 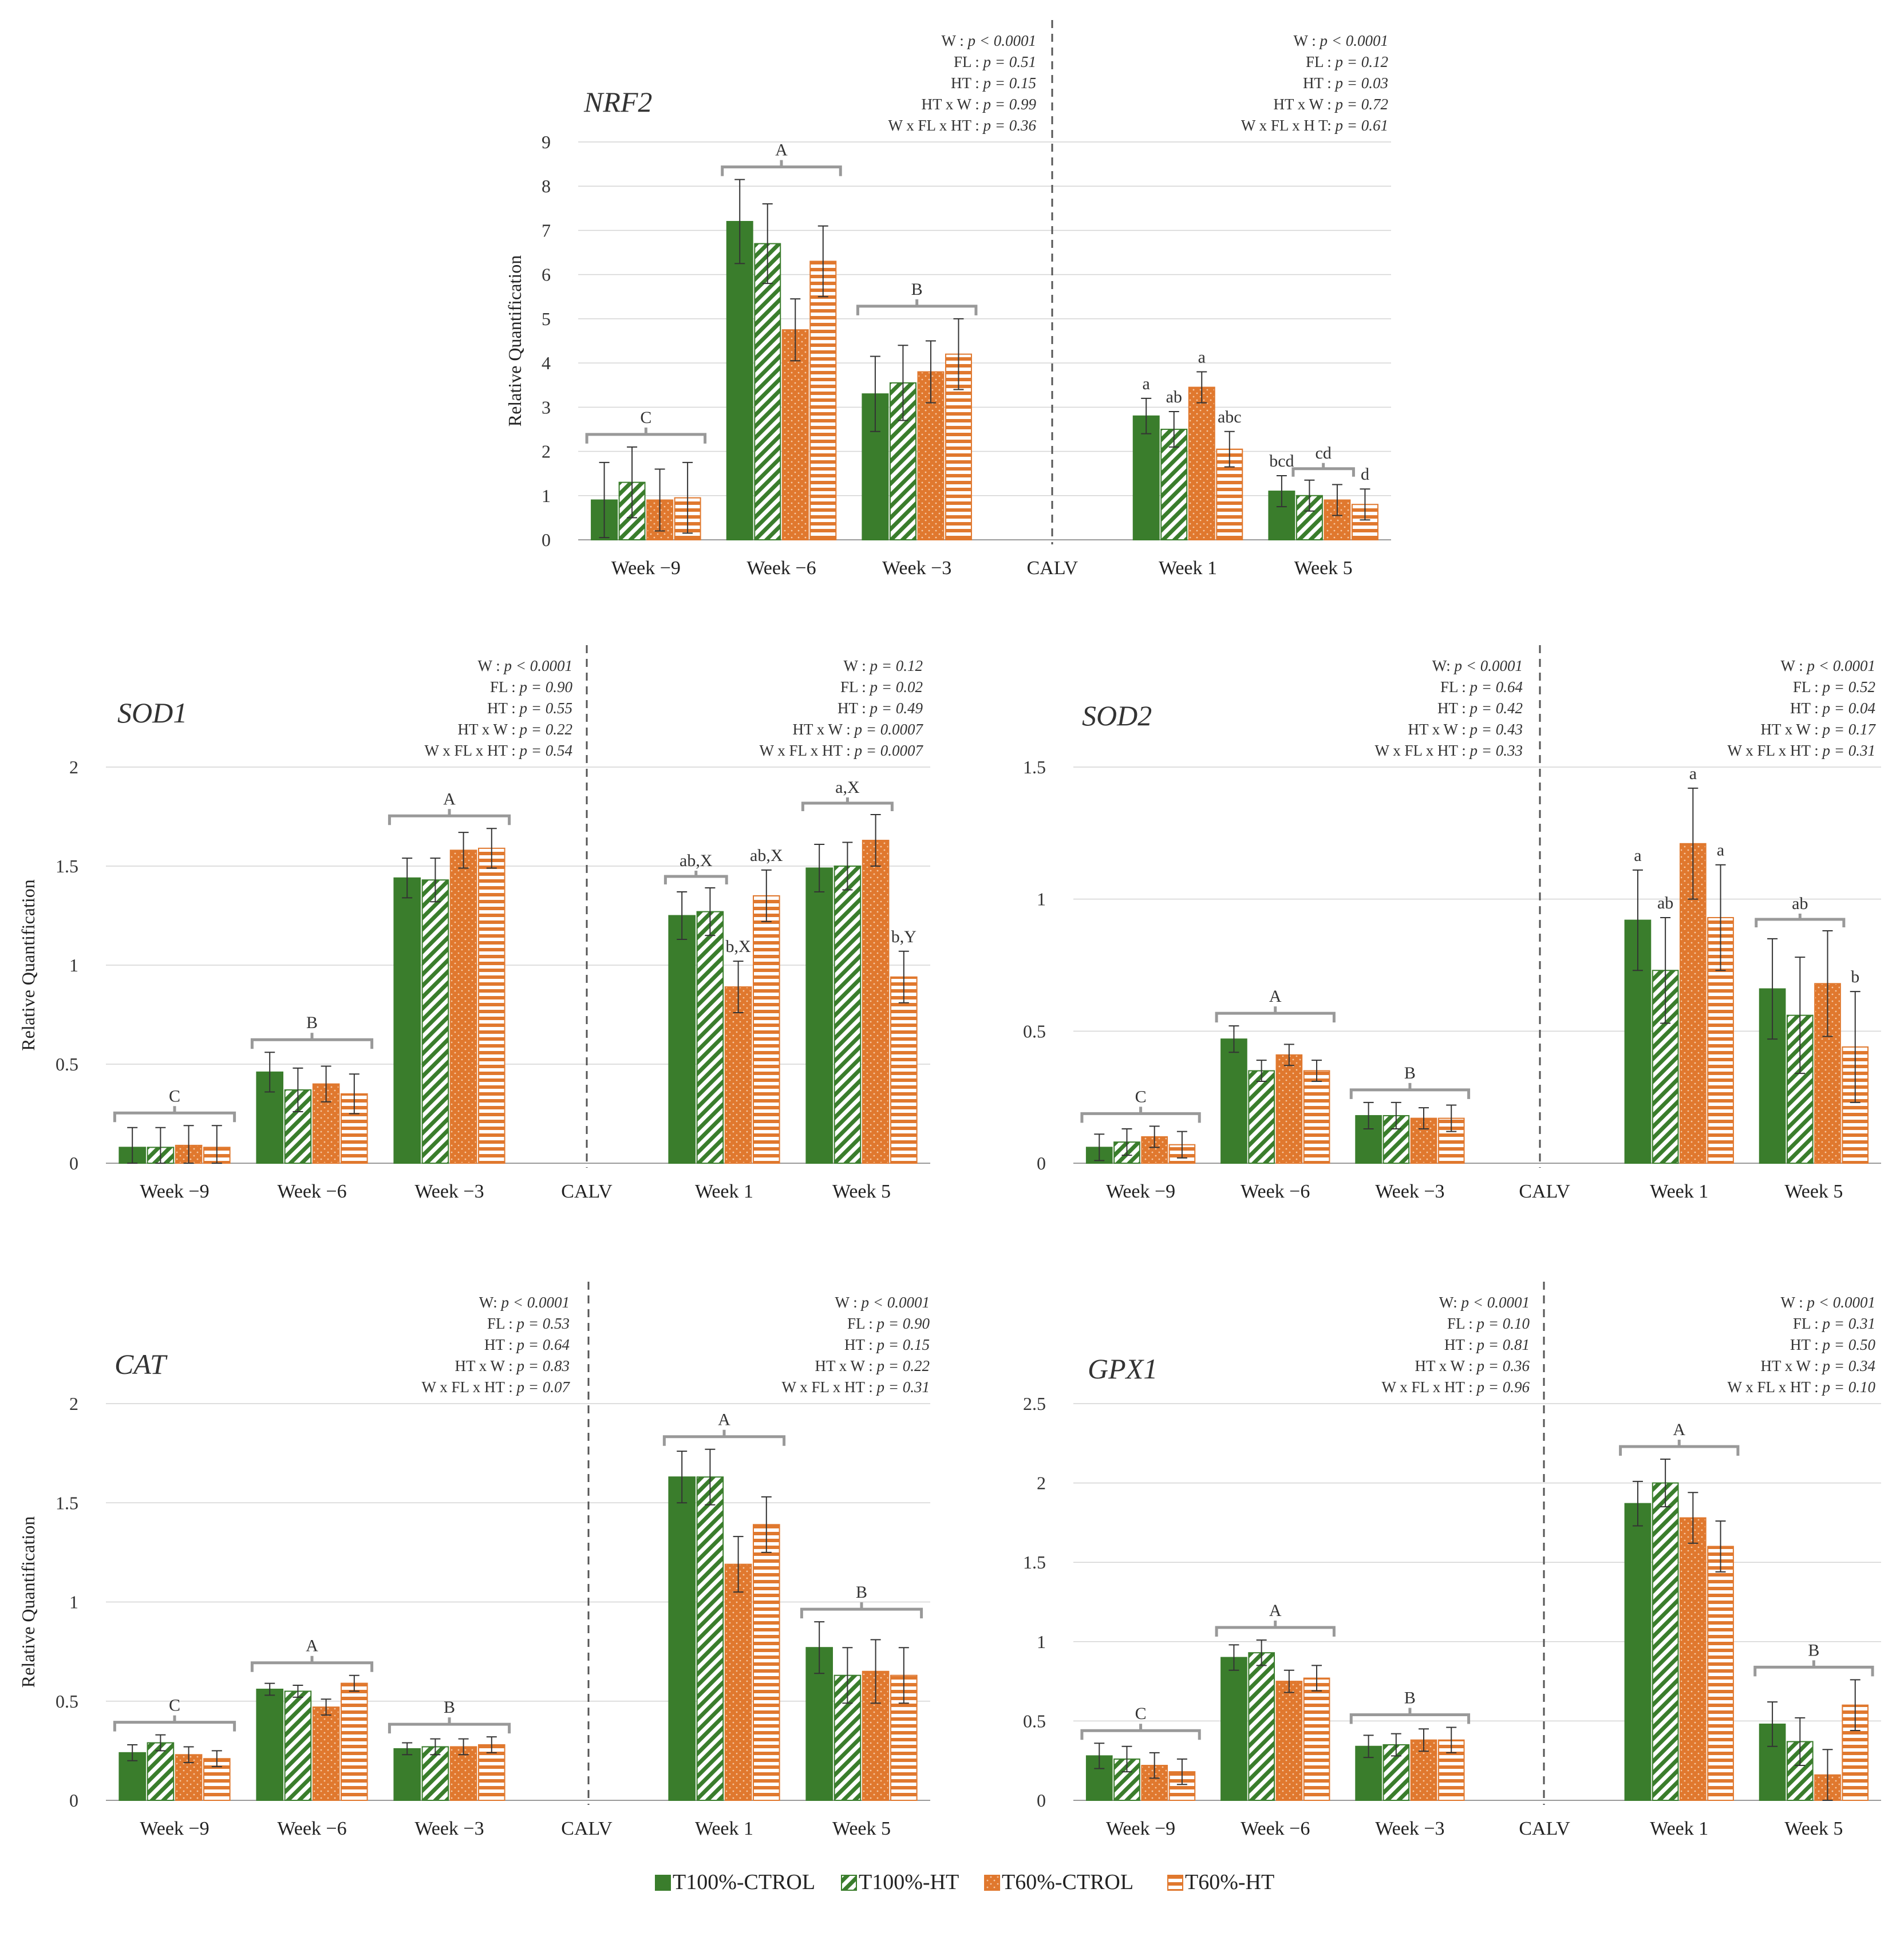 I want to click on bar-significance-label: ab, so click(x=1665, y=903).